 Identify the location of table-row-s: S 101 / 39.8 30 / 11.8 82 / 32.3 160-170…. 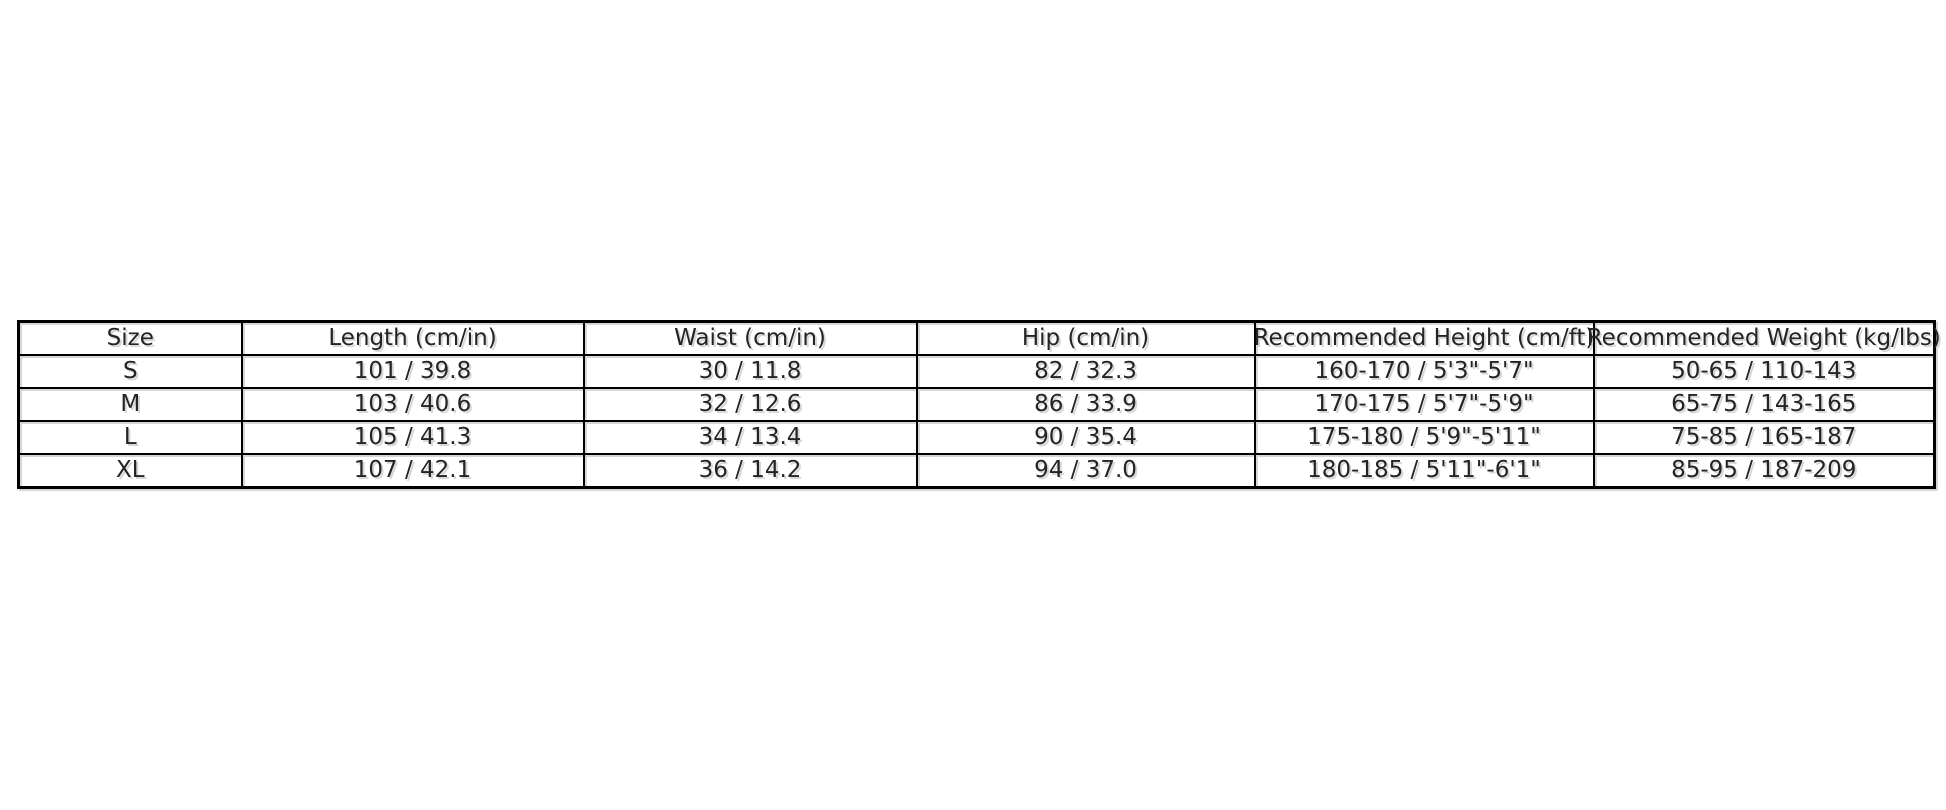
(976, 371).